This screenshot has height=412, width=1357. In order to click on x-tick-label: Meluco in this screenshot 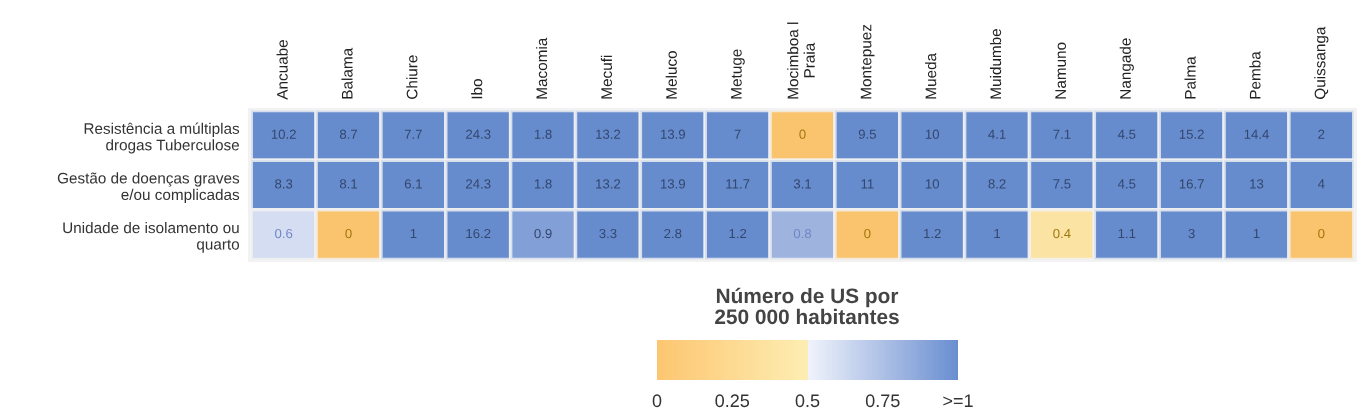, I will do `click(671, 75)`.